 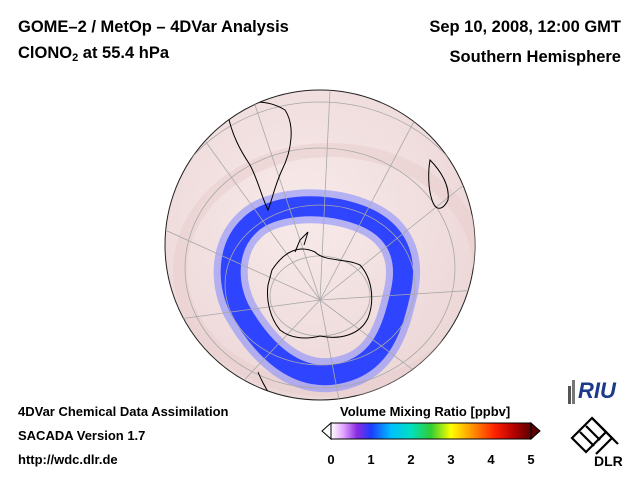 What do you see at coordinates (411, 459) in the screenshot?
I see `colorbar-tick-label: 2` at bounding box center [411, 459].